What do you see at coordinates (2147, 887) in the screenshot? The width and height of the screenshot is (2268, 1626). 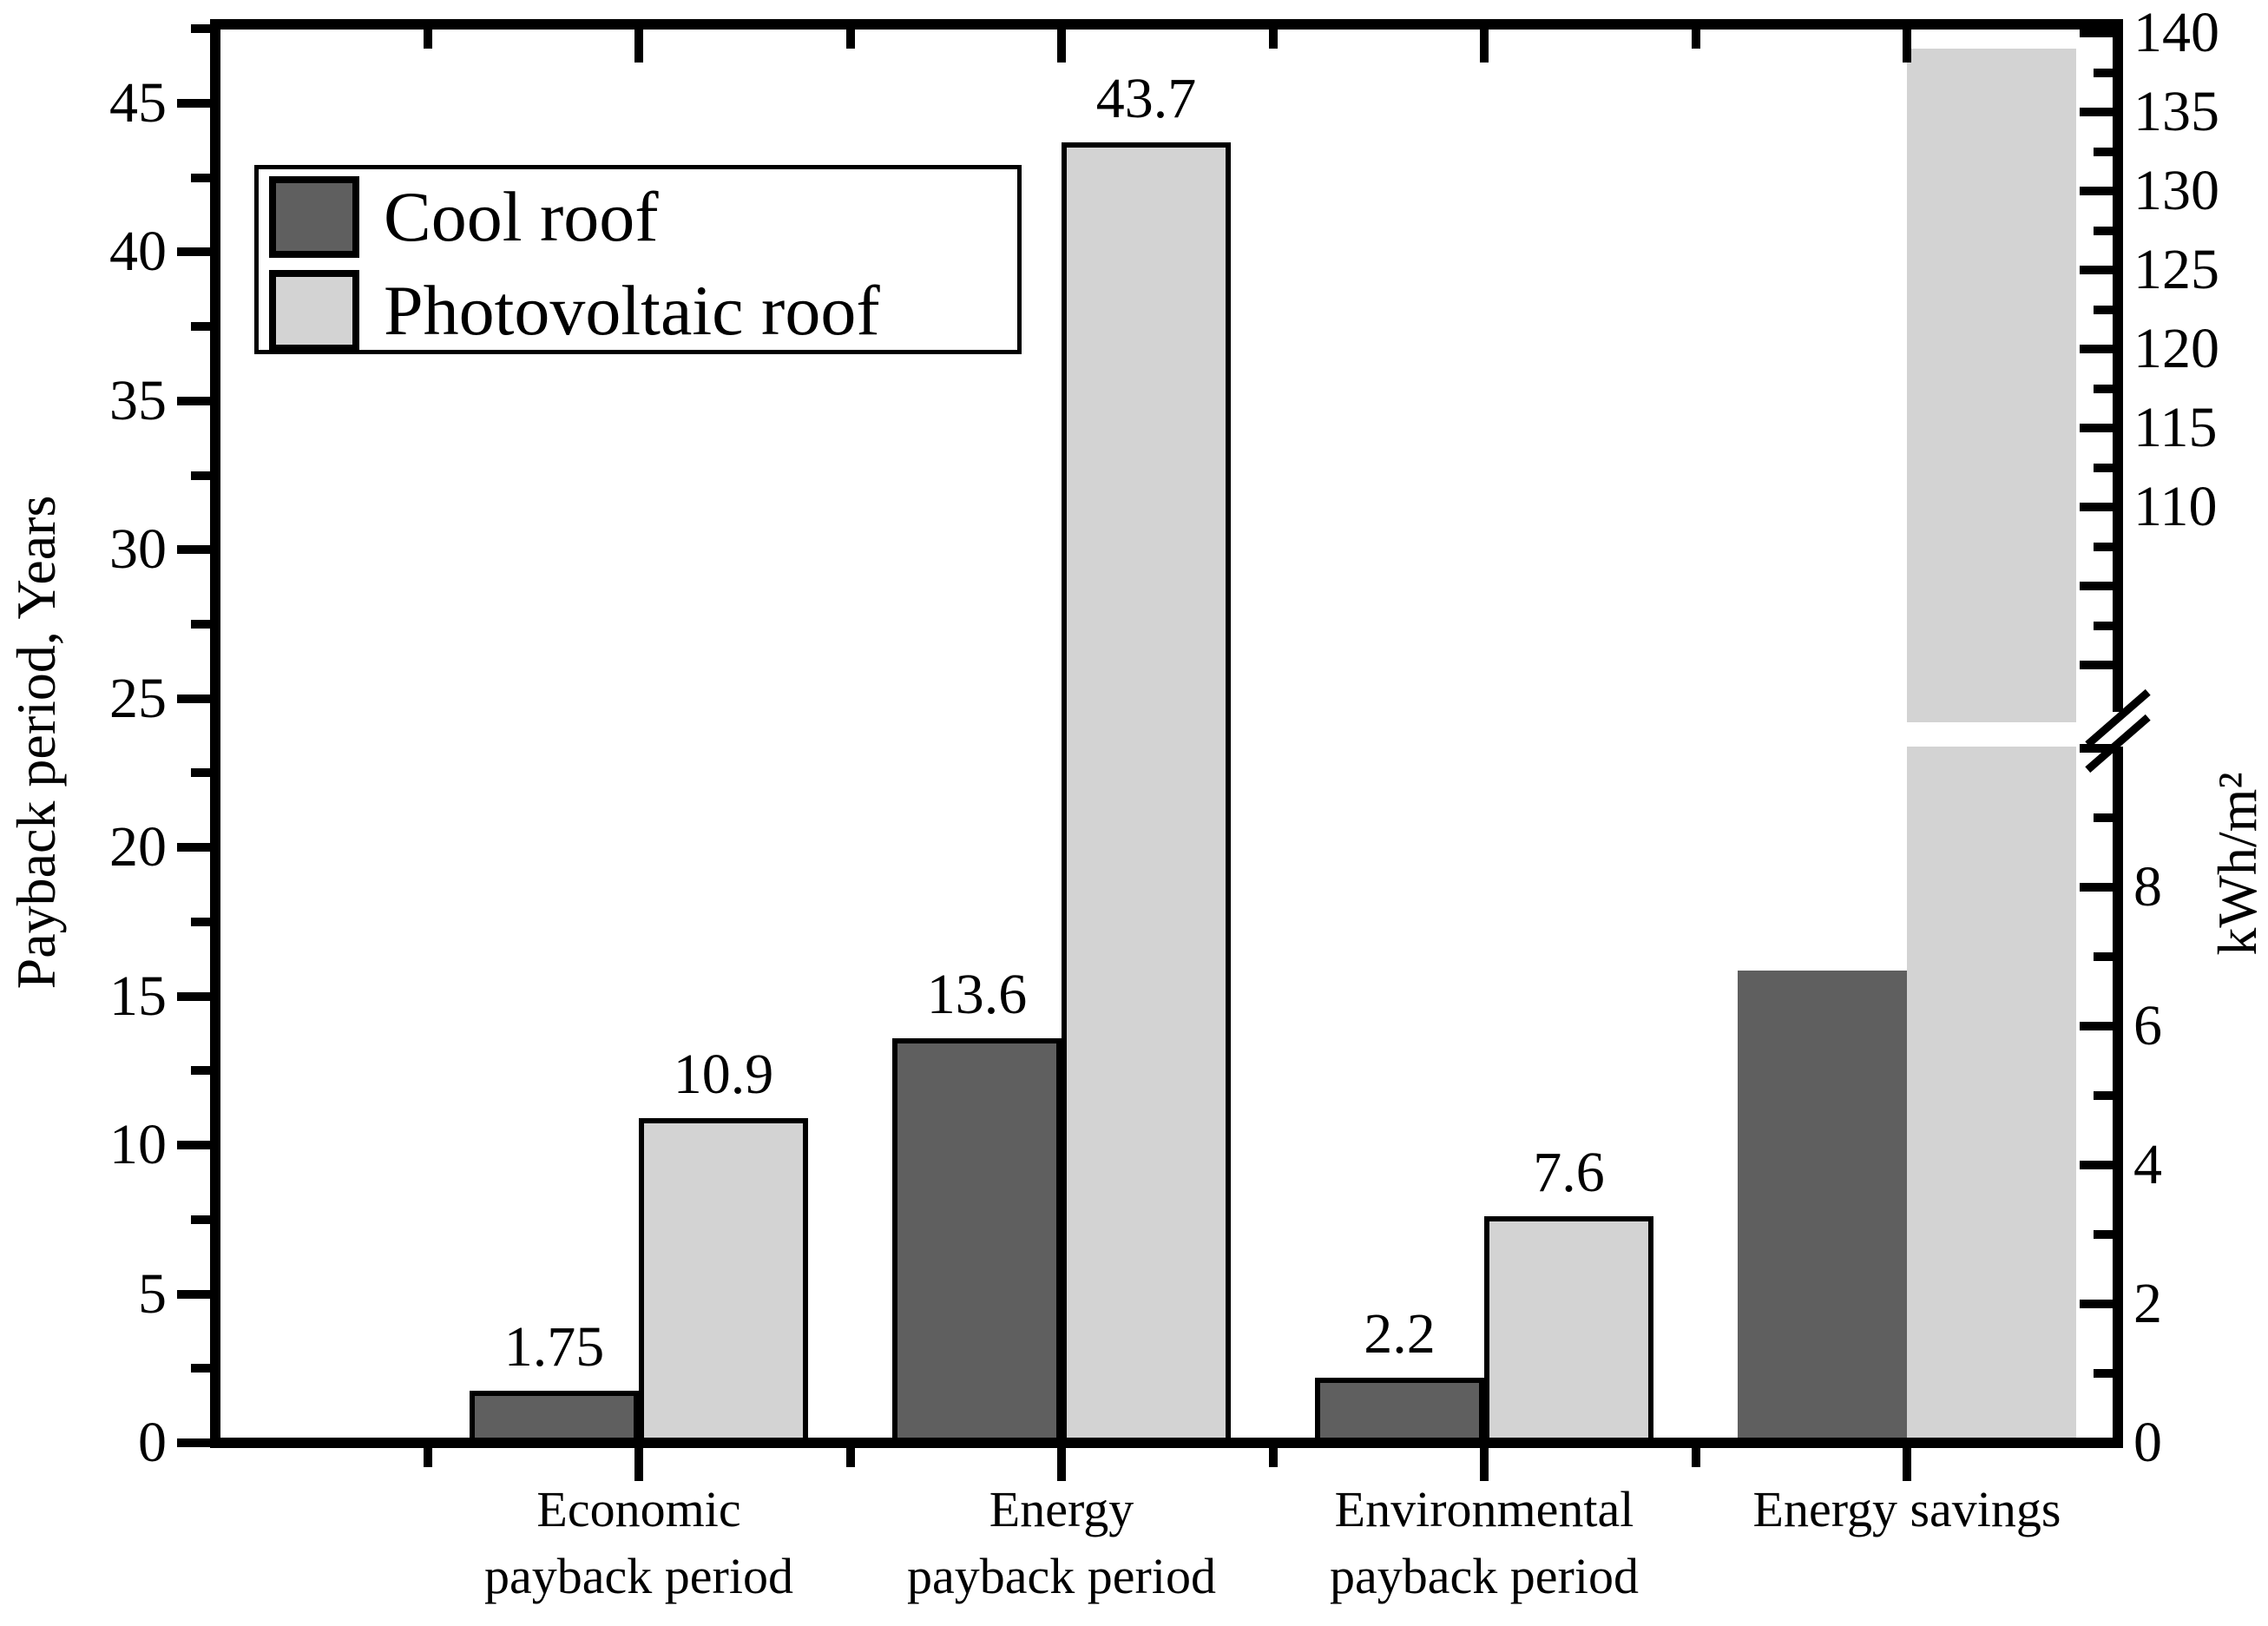 I see `y-axis-right-tick-label: 8` at bounding box center [2147, 887].